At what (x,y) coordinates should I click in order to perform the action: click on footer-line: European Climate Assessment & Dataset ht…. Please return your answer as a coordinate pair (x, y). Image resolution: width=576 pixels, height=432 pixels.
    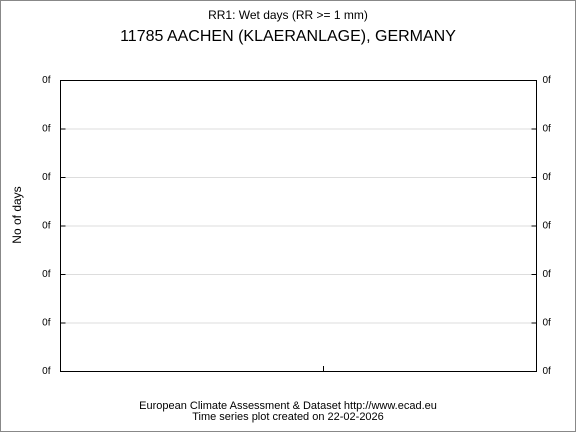
    Looking at the image, I should click on (288, 406).